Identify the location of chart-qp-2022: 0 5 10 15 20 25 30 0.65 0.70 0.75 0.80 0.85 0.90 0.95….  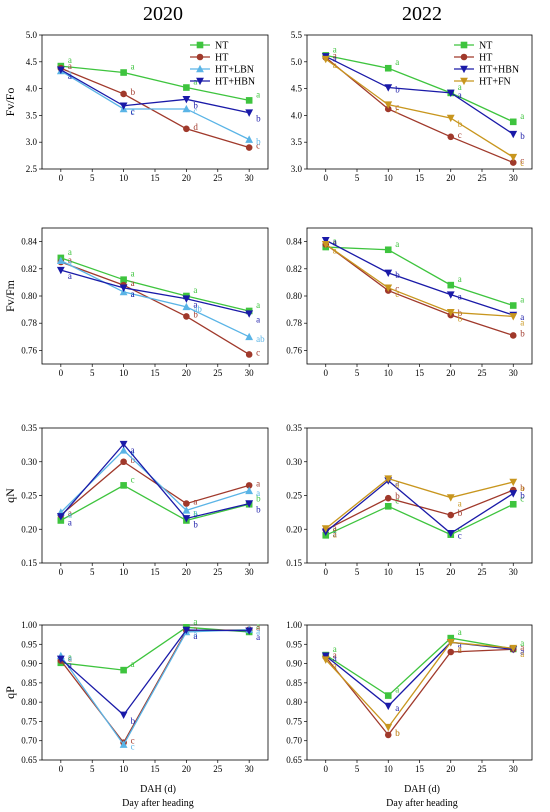
(409, 697).